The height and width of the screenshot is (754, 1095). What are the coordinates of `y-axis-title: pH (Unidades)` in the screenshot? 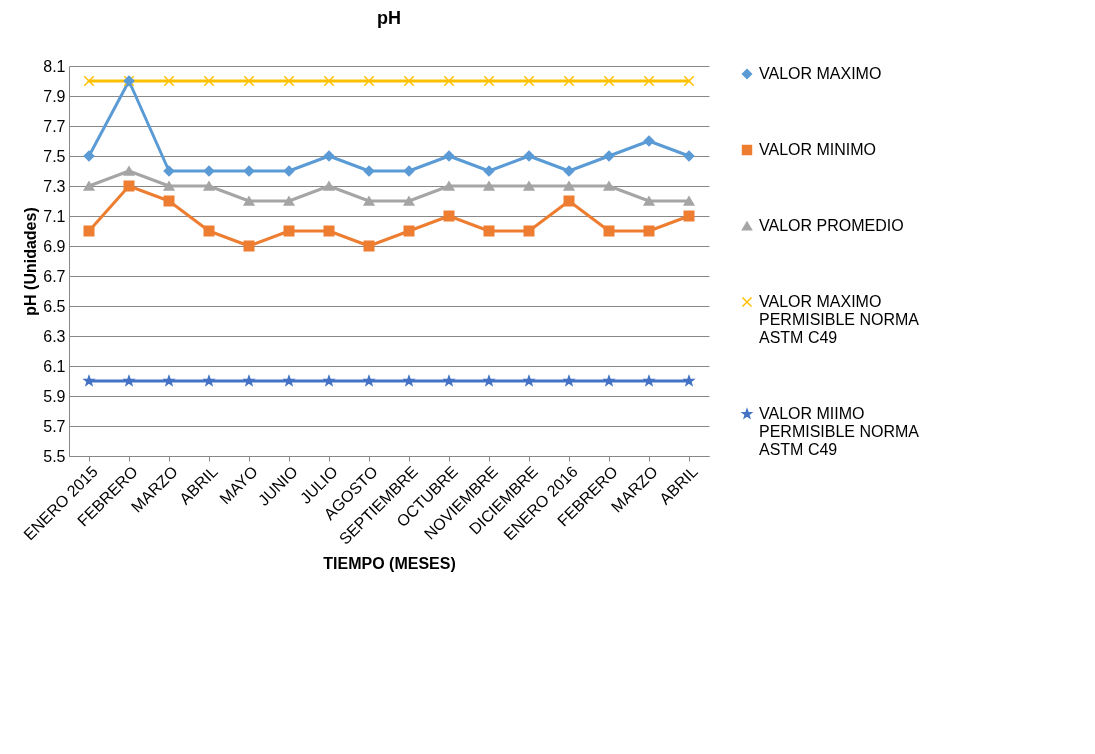 It's located at (31, 261).